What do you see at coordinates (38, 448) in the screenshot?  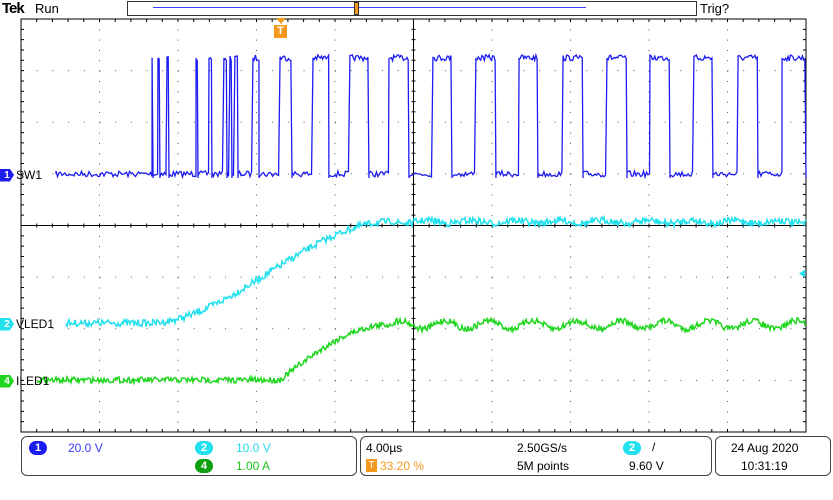 I see `channel-1-badge: 1` at bounding box center [38, 448].